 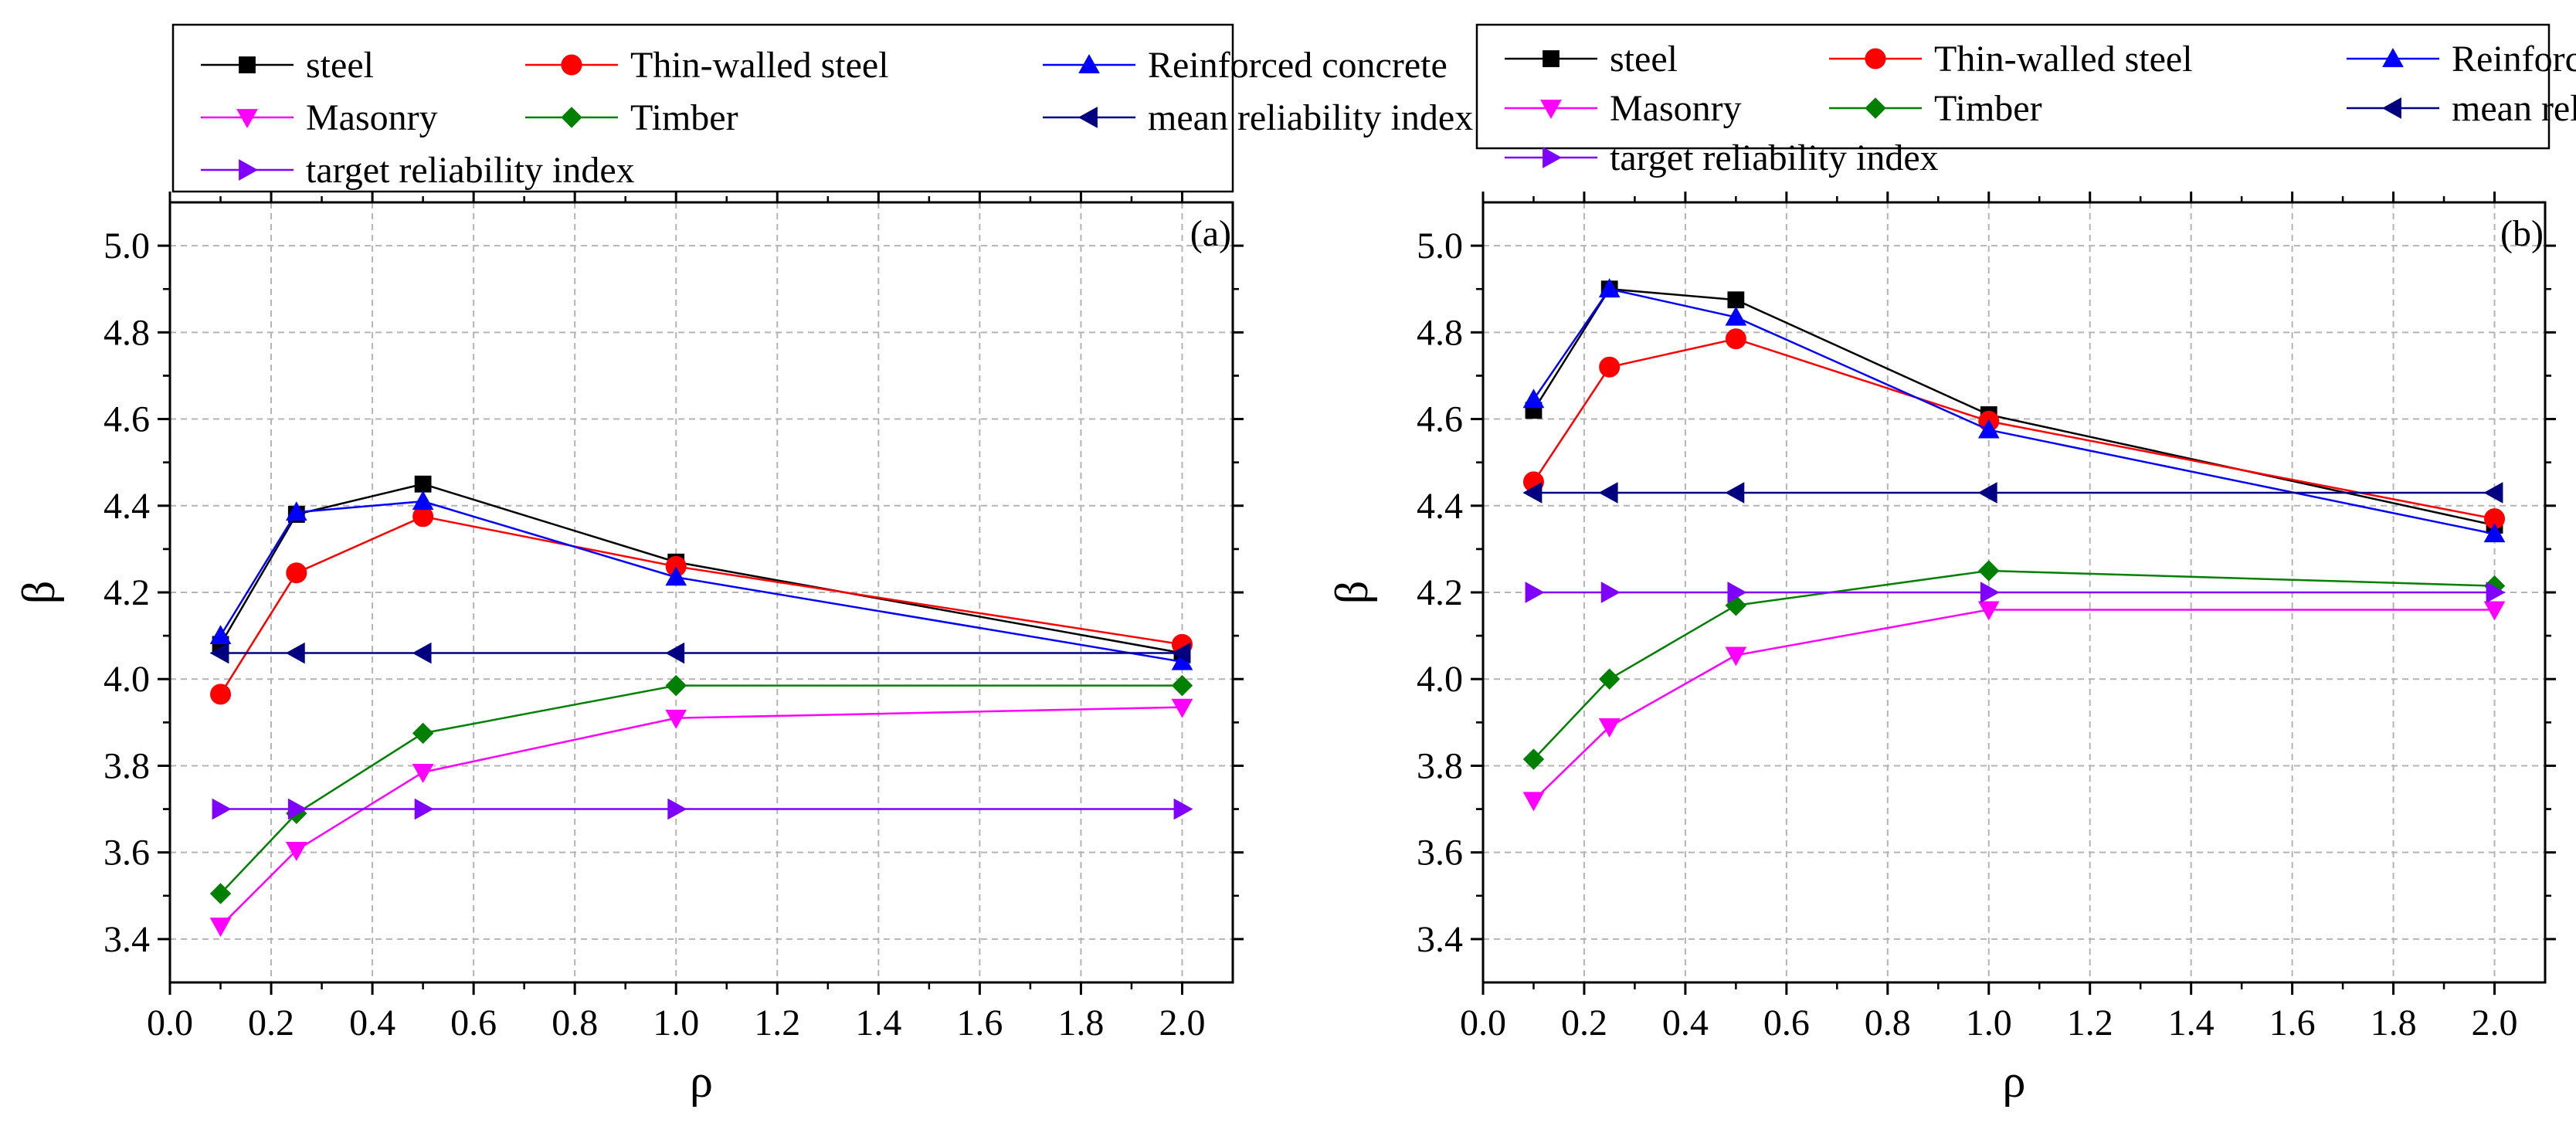 I want to click on y-tick-label: 4.6, so click(x=127, y=419).